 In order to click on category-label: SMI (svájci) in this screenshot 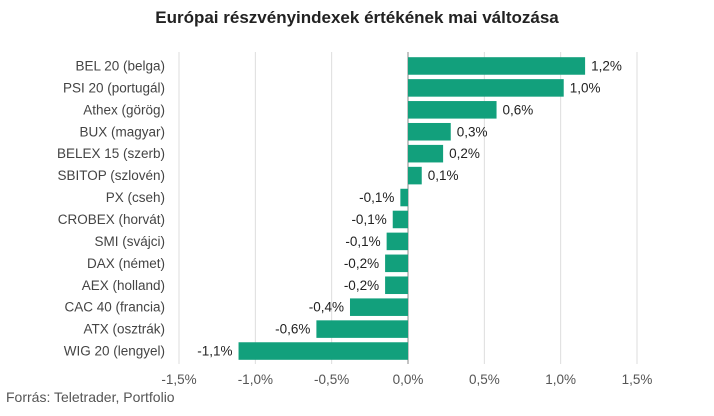, I will do `click(130, 241)`.